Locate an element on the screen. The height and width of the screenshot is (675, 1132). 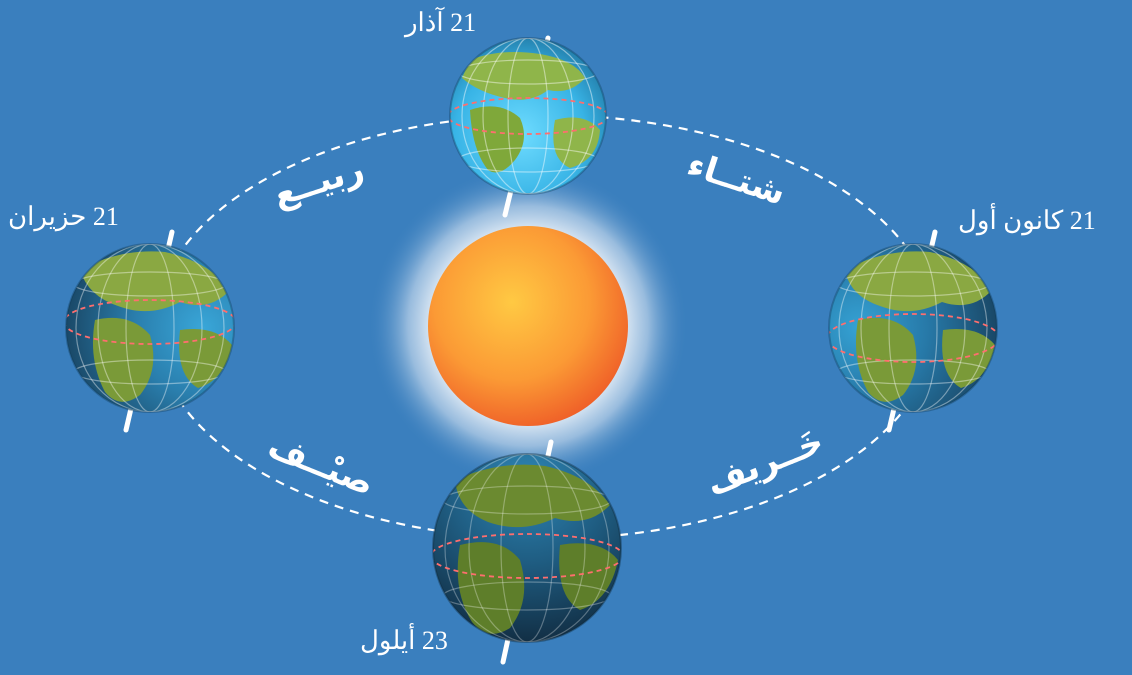
earth-globe-december is located at coordinates (913, 331).